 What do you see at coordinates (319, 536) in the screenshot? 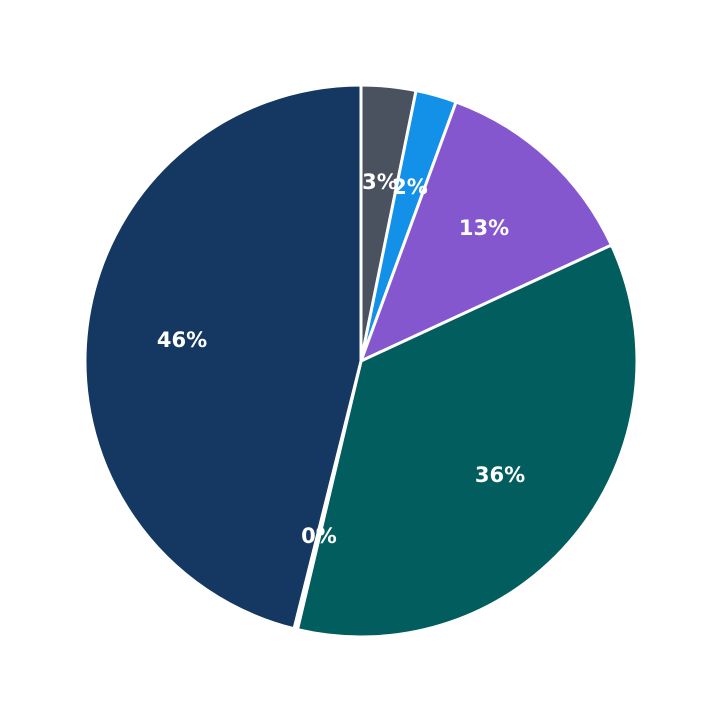
I see `slice-percent-label: 0%` at bounding box center [319, 536].